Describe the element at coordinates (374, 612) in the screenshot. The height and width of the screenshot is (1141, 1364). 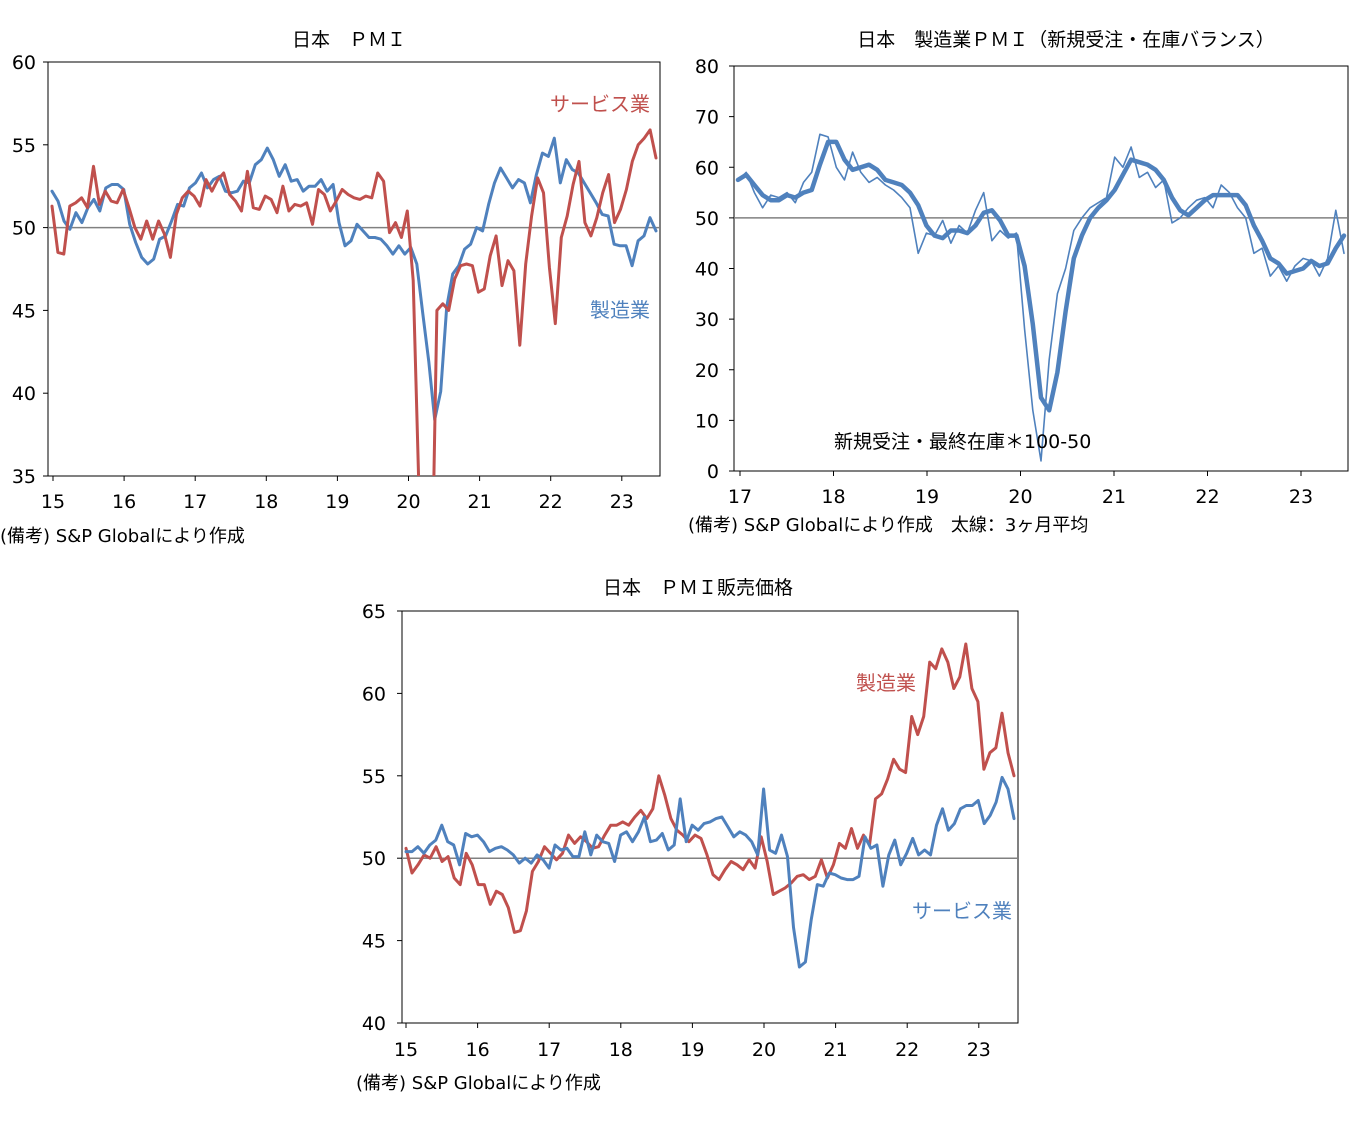
I see `prices-y-tick-label: 65` at that location.